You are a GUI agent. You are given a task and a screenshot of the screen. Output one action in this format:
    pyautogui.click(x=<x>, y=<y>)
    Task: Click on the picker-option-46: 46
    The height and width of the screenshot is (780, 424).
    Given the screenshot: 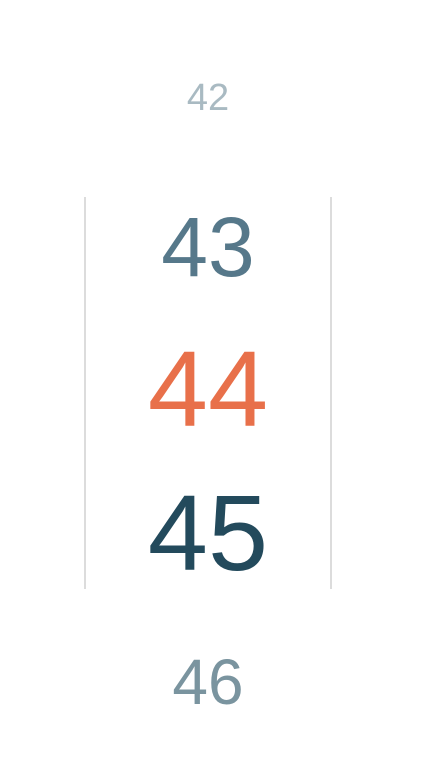 What is the action you would take?
    pyautogui.click(x=208, y=682)
    